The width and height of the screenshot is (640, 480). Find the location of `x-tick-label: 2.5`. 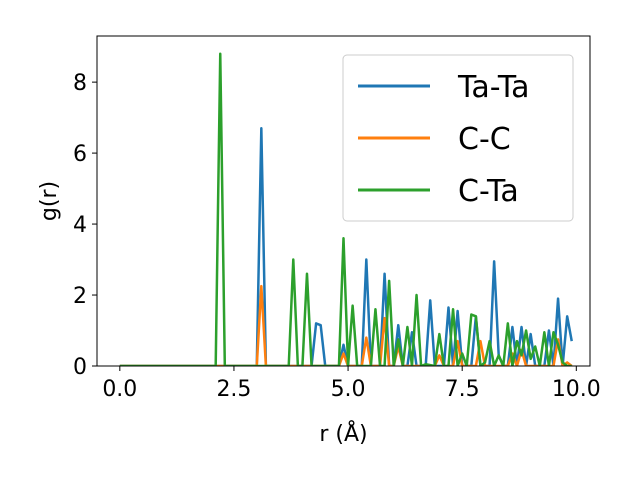

x-tick-label: 2.5 is located at coordinates (233, 389).